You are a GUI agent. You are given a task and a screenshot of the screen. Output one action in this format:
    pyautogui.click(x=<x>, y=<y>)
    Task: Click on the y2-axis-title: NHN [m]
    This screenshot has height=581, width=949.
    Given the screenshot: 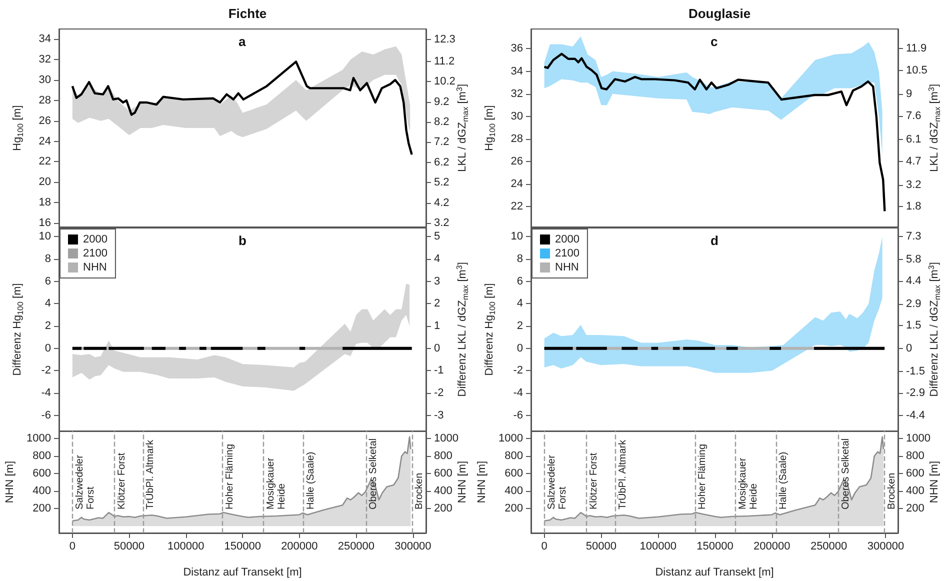 What is the action you would take?
    pyautogui.click(x=462, y=482)
    